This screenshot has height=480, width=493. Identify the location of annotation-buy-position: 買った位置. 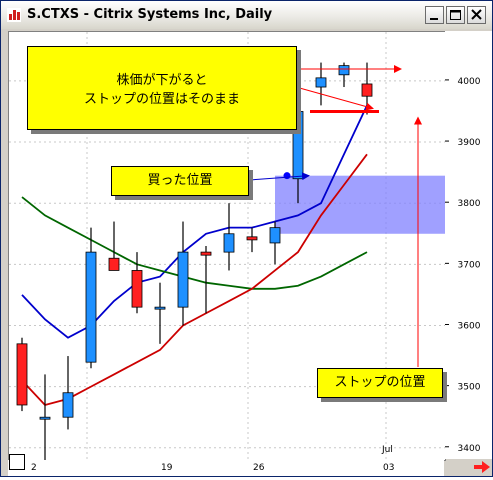
(180, 181).